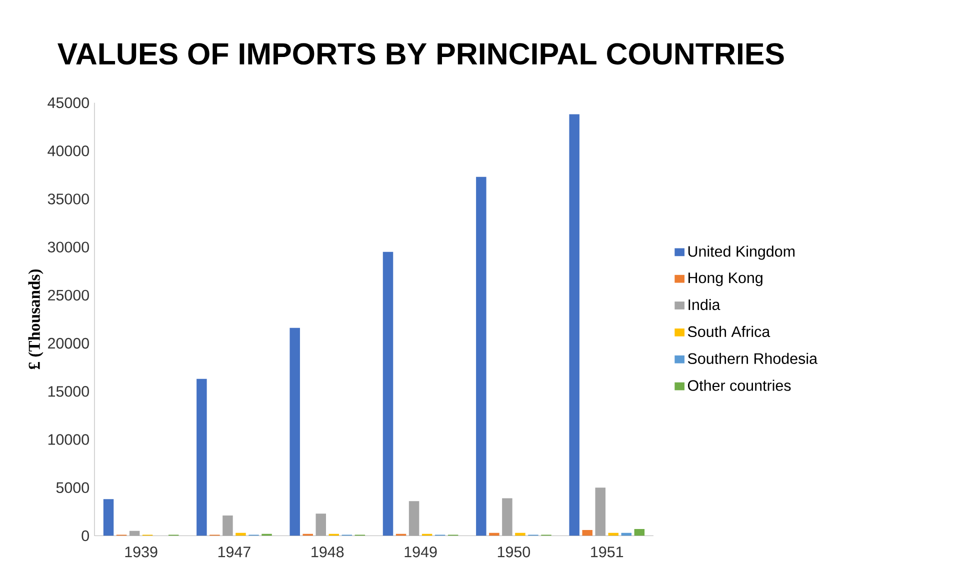 This screenshot has height=579, width=979. What do you see at coordinates (729, 332) in the screenshot?
I see `legend-label: South Africa` at bounding box center [729, 332].